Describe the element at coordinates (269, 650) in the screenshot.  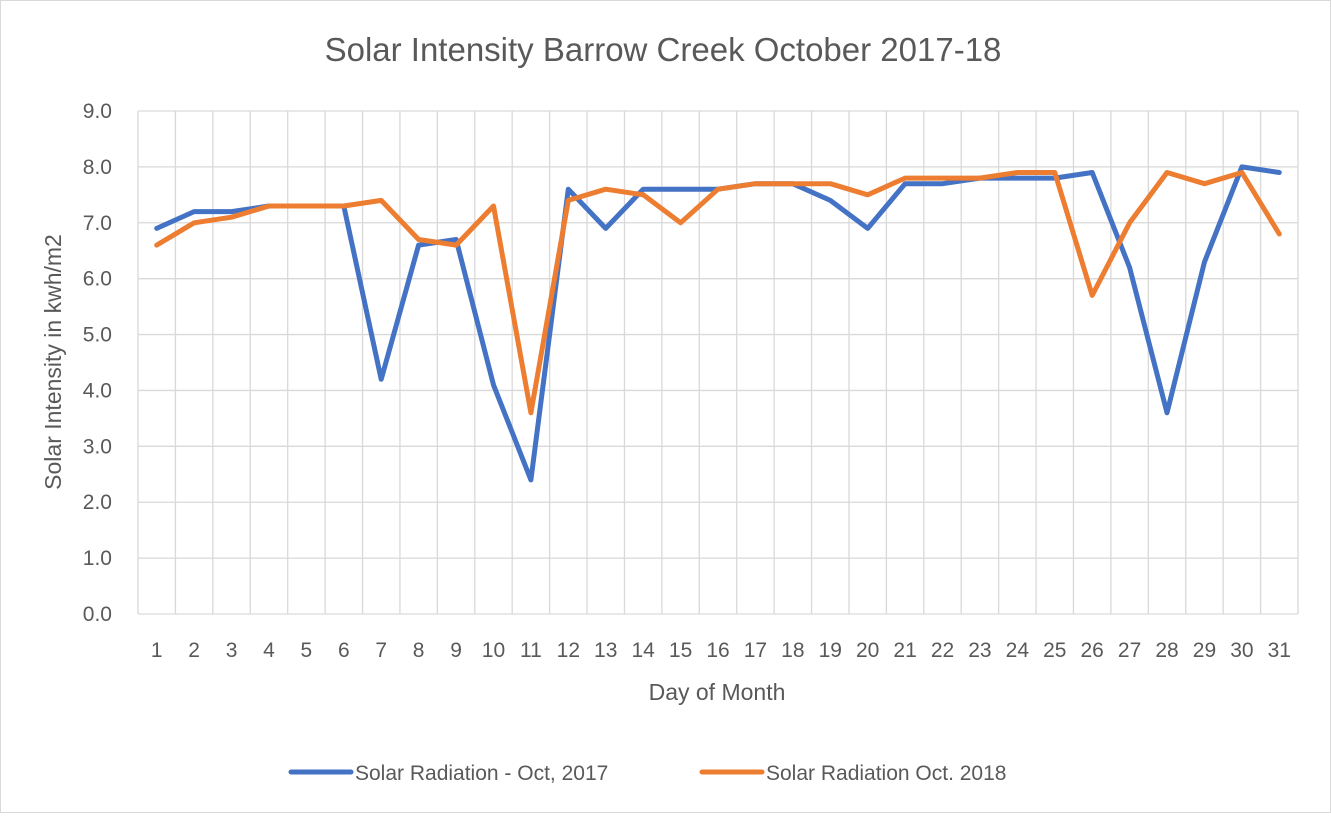
I see `x-tick-label: 4` at that location.